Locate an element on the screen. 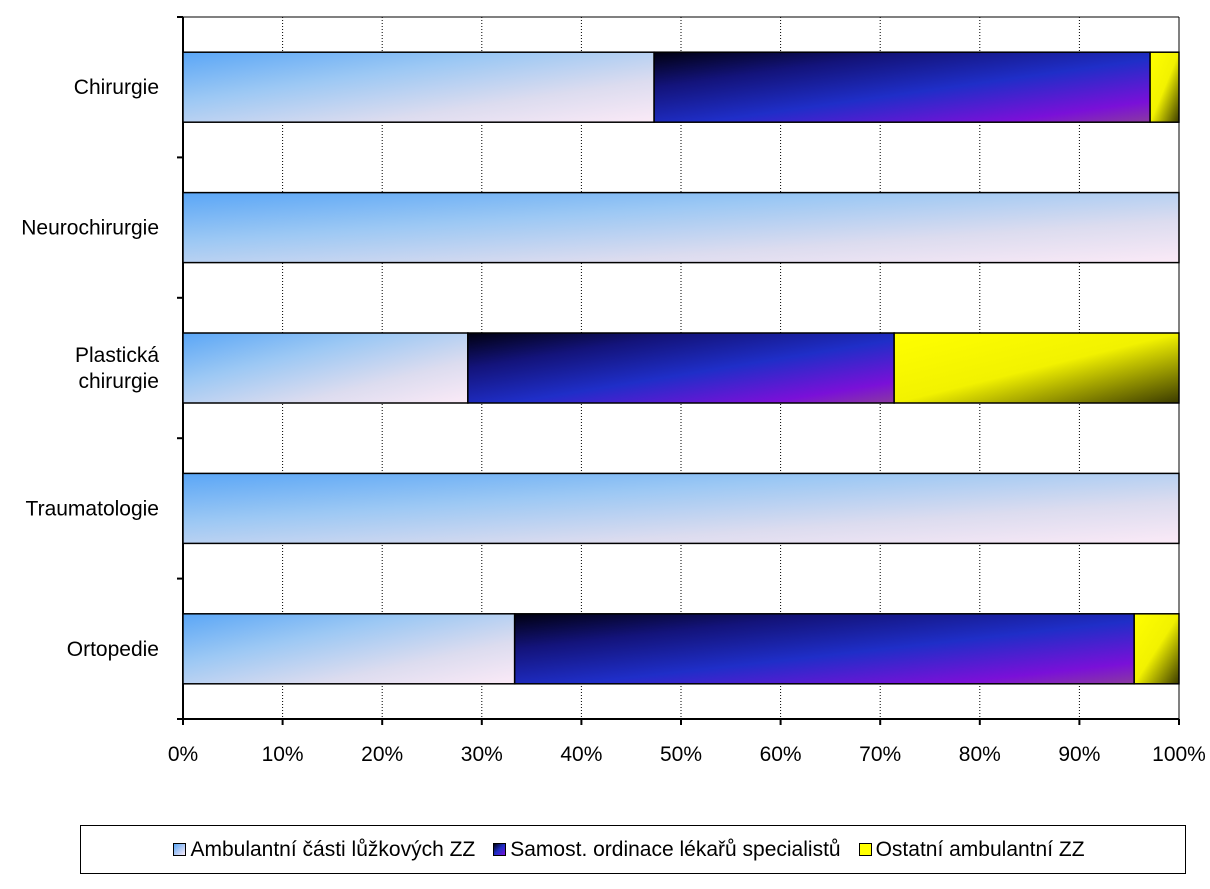  x-tick-label: 100% is located at coordinates (1179, 754).